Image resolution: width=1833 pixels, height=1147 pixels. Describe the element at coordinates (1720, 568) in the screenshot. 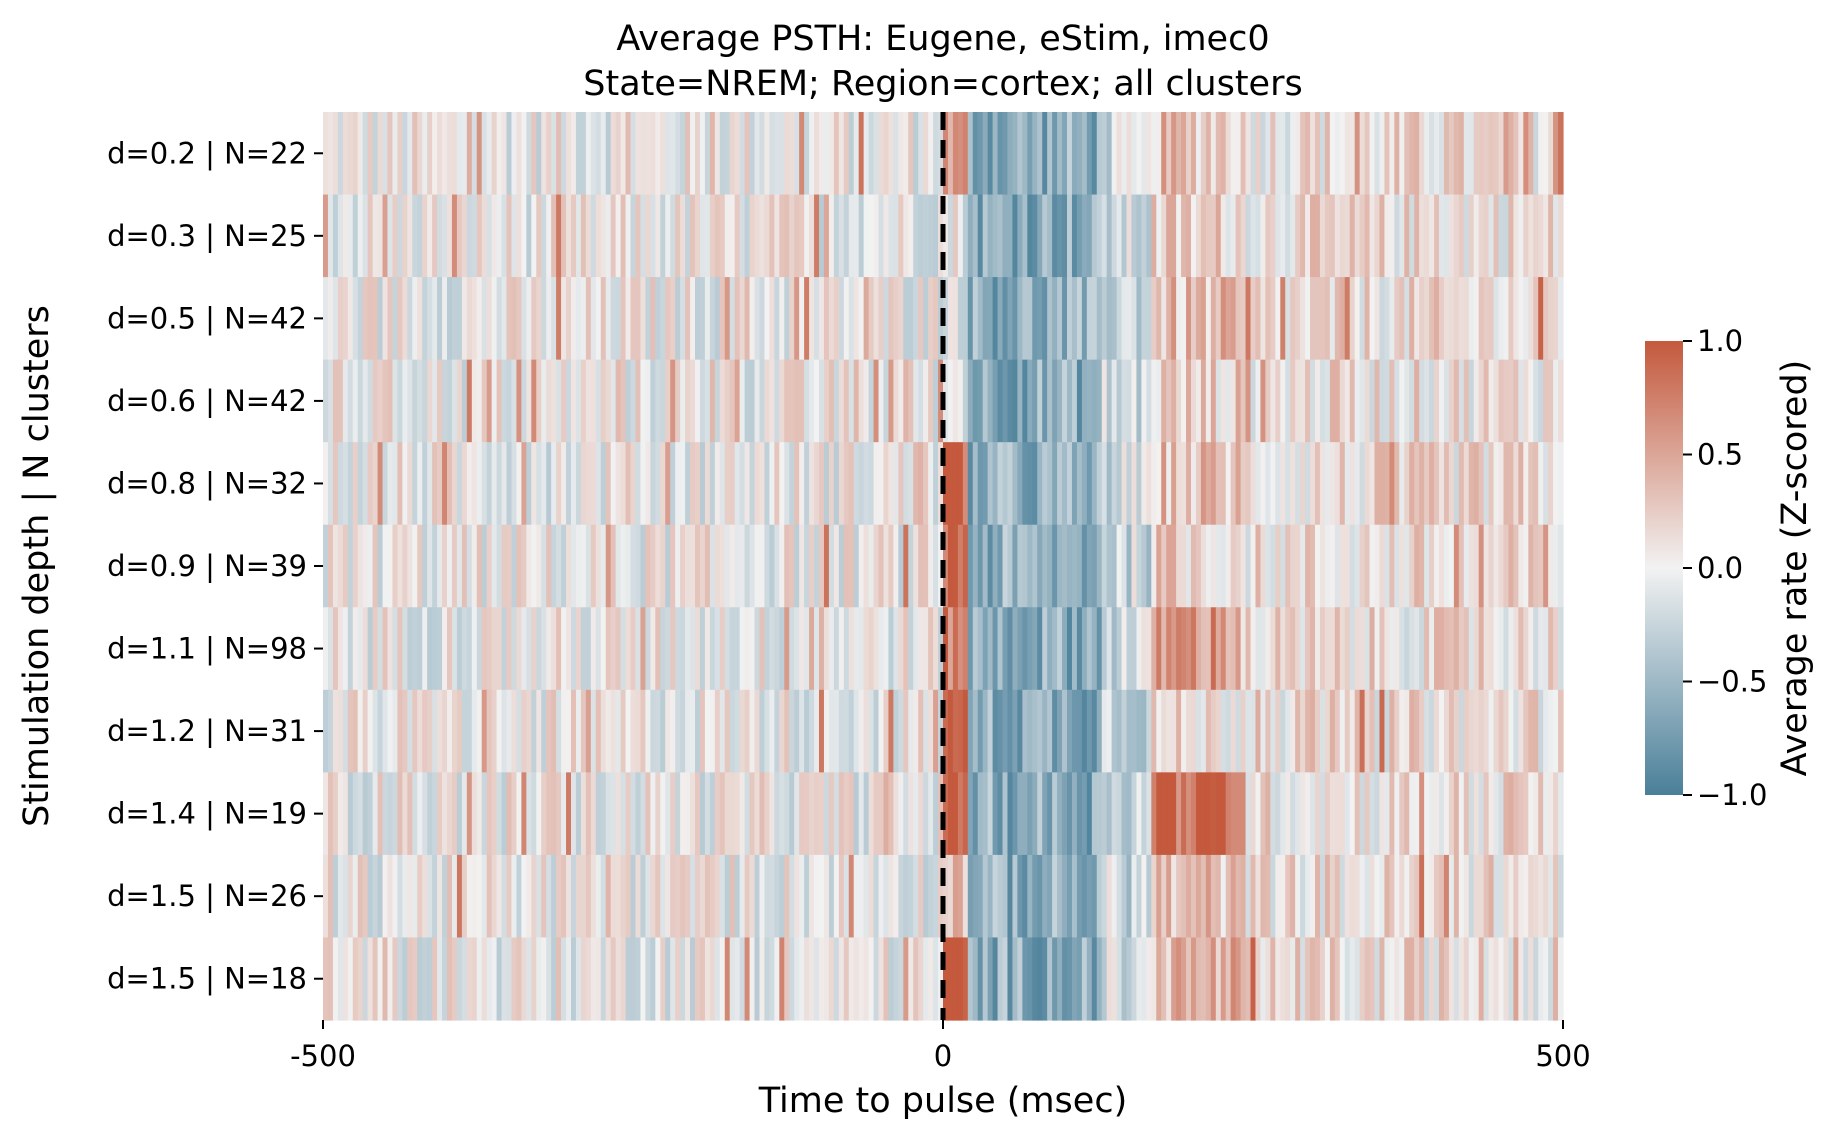

I see `colorbar-tick-label: 0.0` at that location.